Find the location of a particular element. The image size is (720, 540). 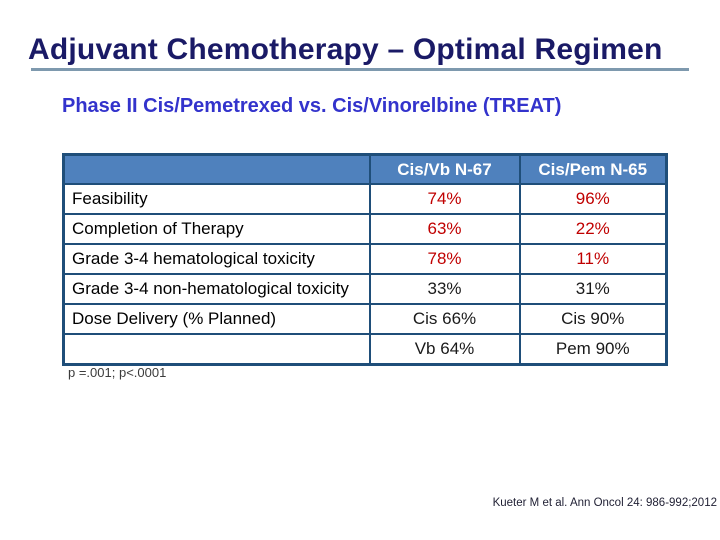

table-header-row: Cis/Vb N-67 Cis/Pem N-65 is located at coordinates (365, 169).